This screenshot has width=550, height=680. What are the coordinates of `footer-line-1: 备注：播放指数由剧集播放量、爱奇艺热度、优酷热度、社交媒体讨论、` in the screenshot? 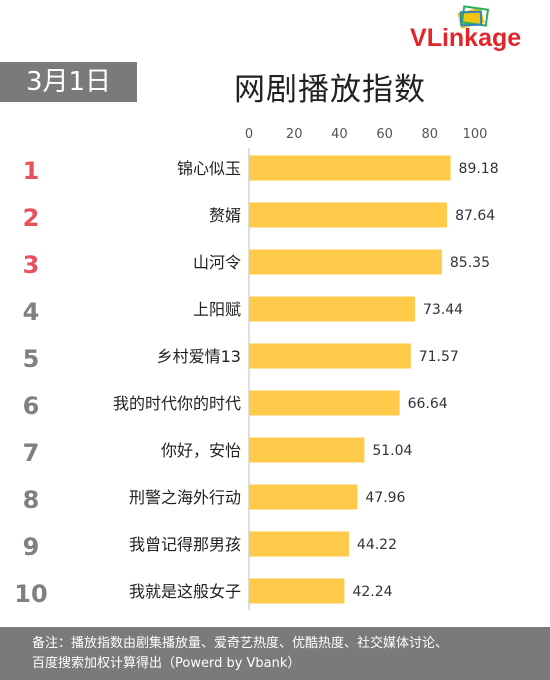 It's located at (240, 643).